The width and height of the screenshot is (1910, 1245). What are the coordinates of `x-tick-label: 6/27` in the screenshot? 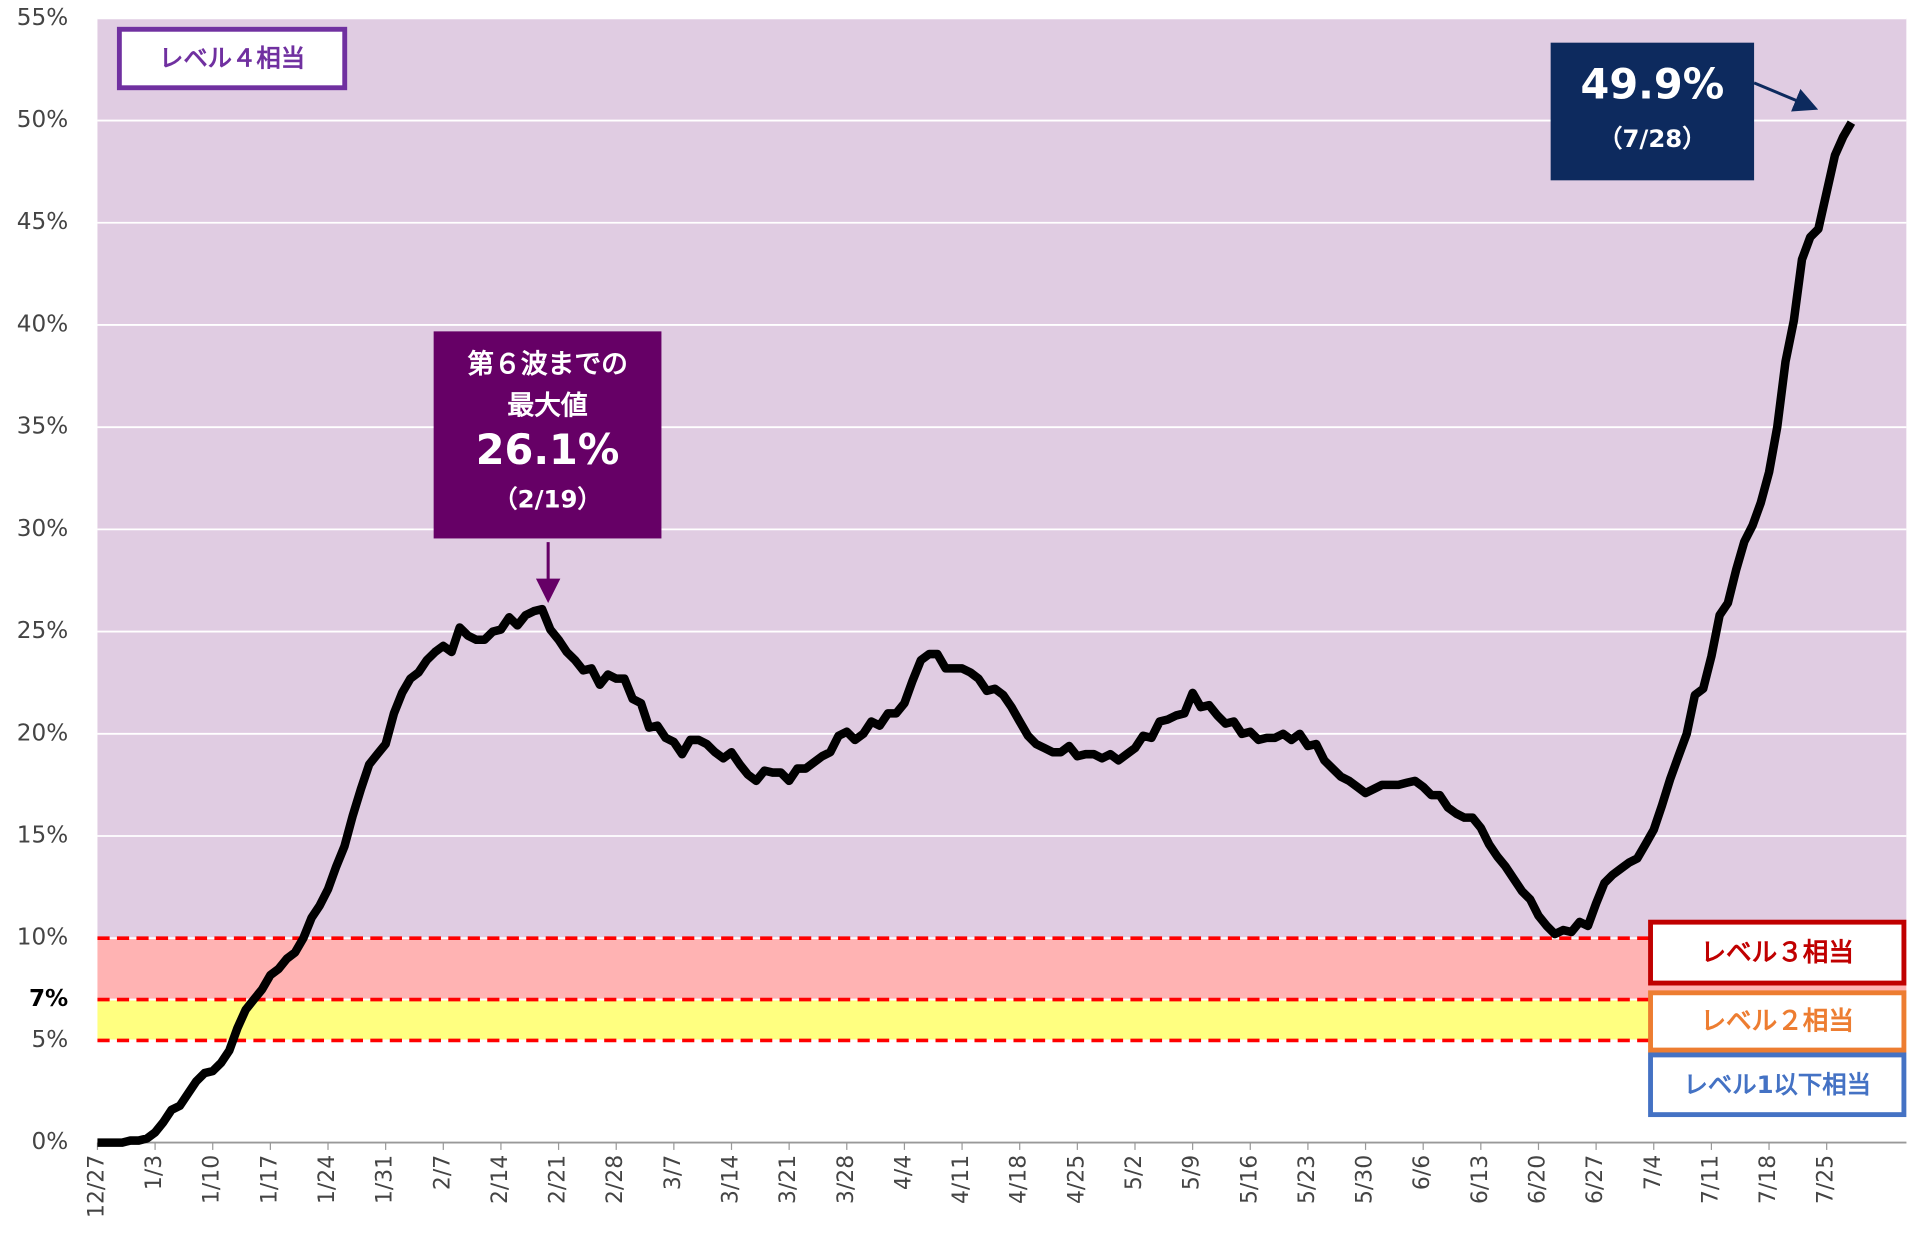 It's located at (1595, 1179).